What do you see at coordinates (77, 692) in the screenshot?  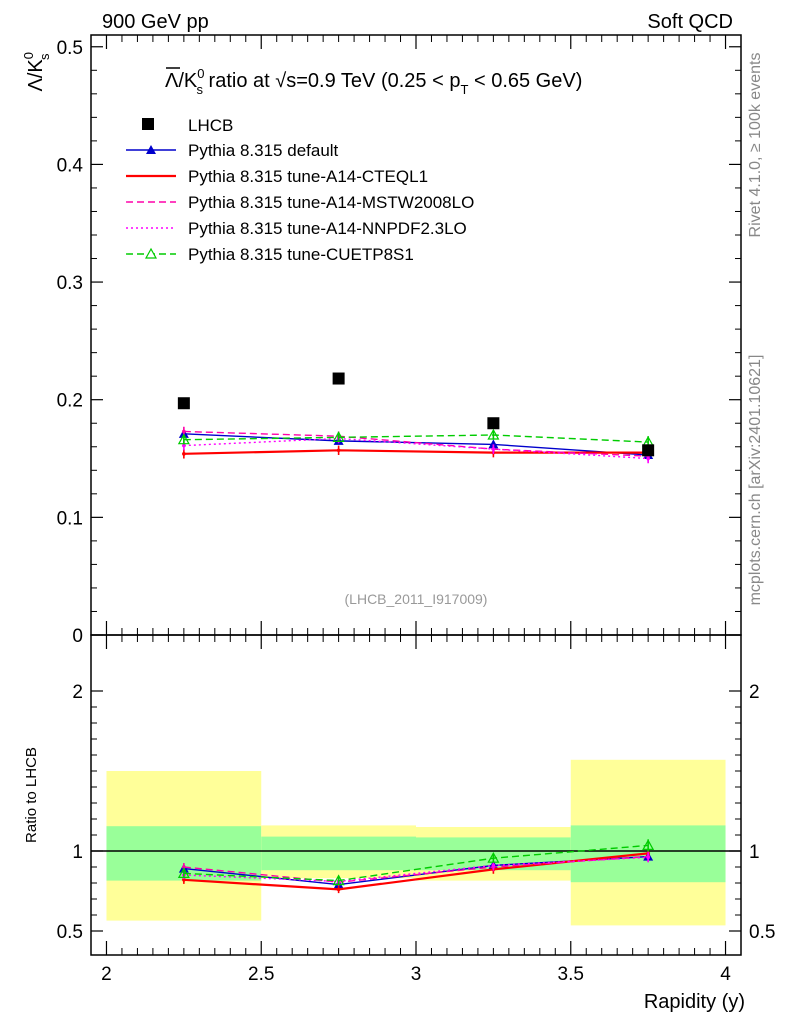 I see `ratio-y-tick-label: 2` at bounding box center [77, 692].